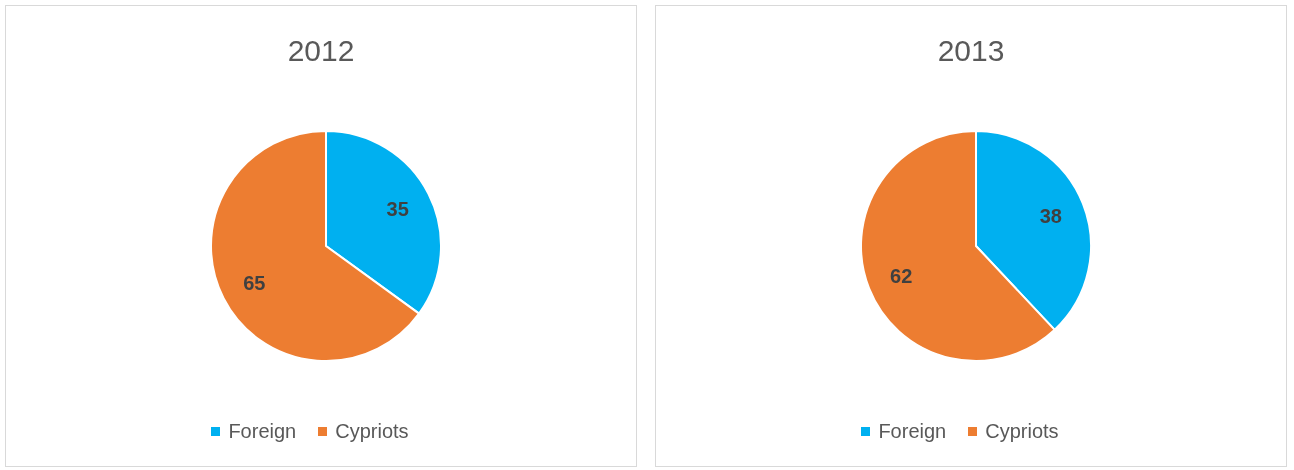  I want to click on data-label: 62, so click(901, 275).